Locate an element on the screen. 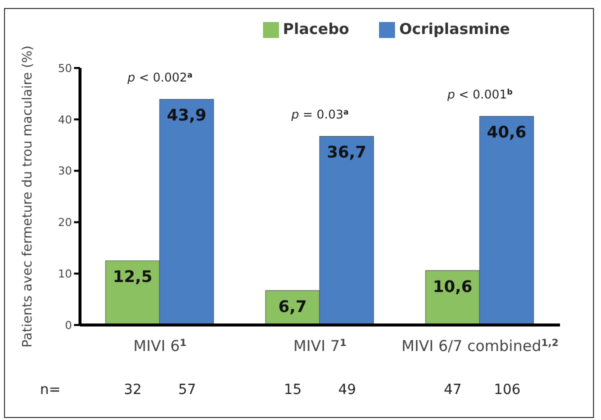 Image resolution: width=601 pixels, height=420 pixels. y-tick-label: 50 is located at coordinates (65, 68).